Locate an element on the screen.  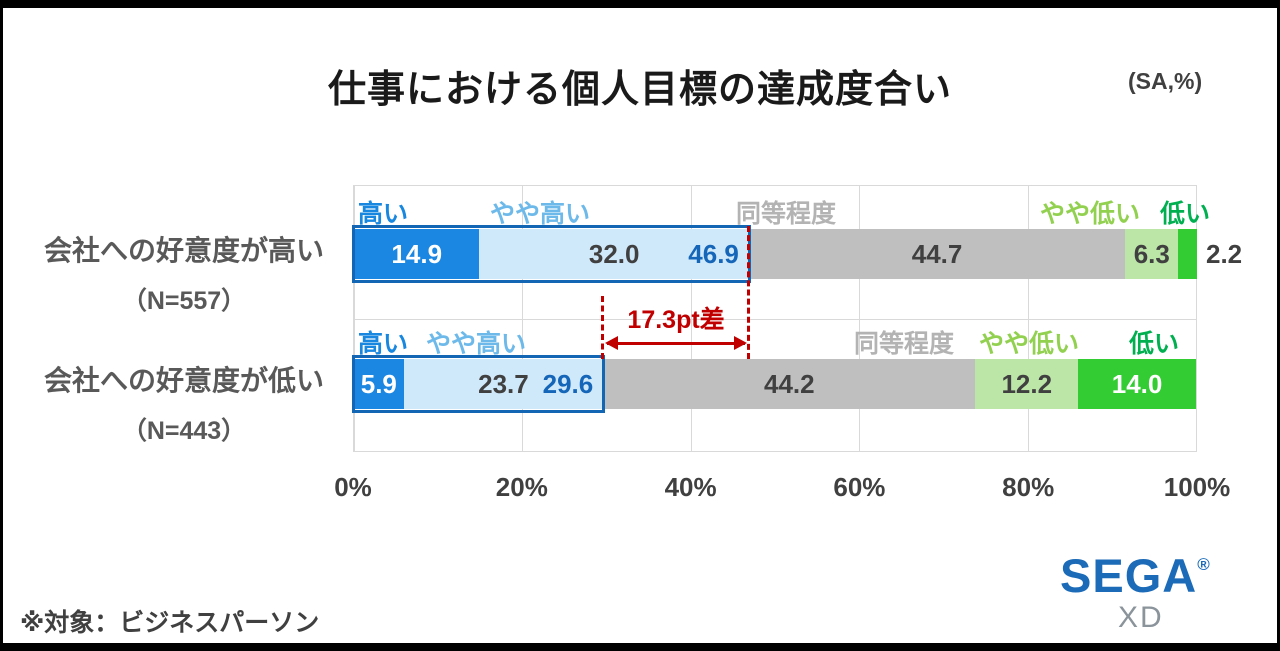
annotation-dash-line-left is located at coordinates (603, 327).